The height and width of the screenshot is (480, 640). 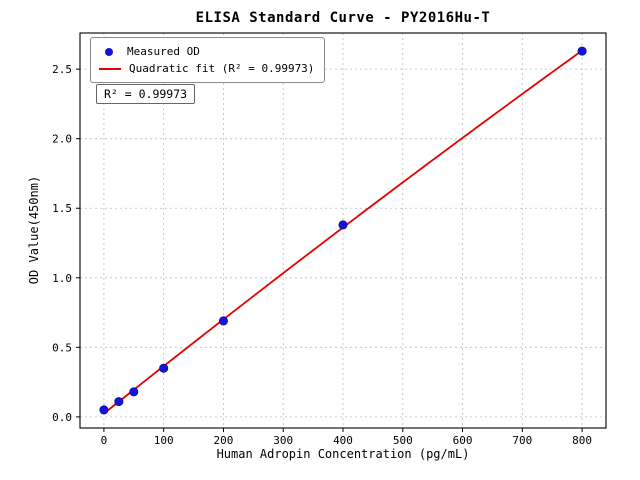 I want to click on scatter-marker-icon, so click(x=109, y=51).